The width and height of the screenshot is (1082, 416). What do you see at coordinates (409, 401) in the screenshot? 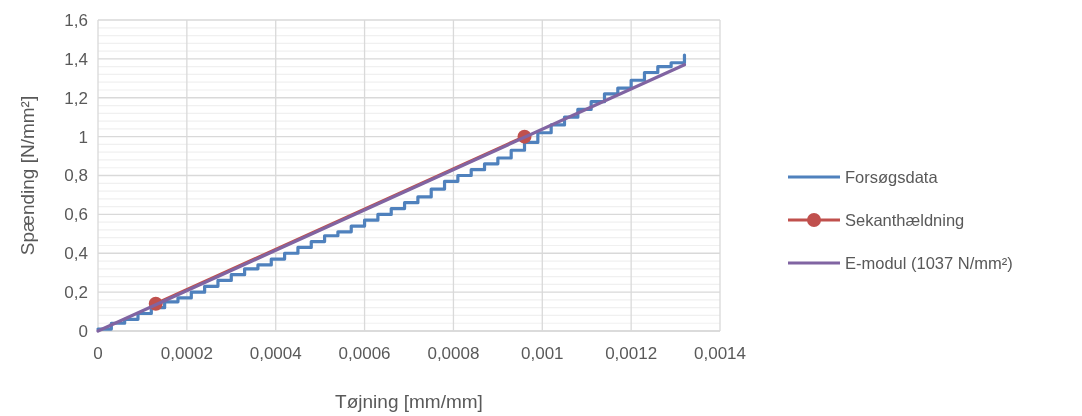
I see `x-axis-title: Tøjning [mm/mm]` at bounding box center [409, 401].